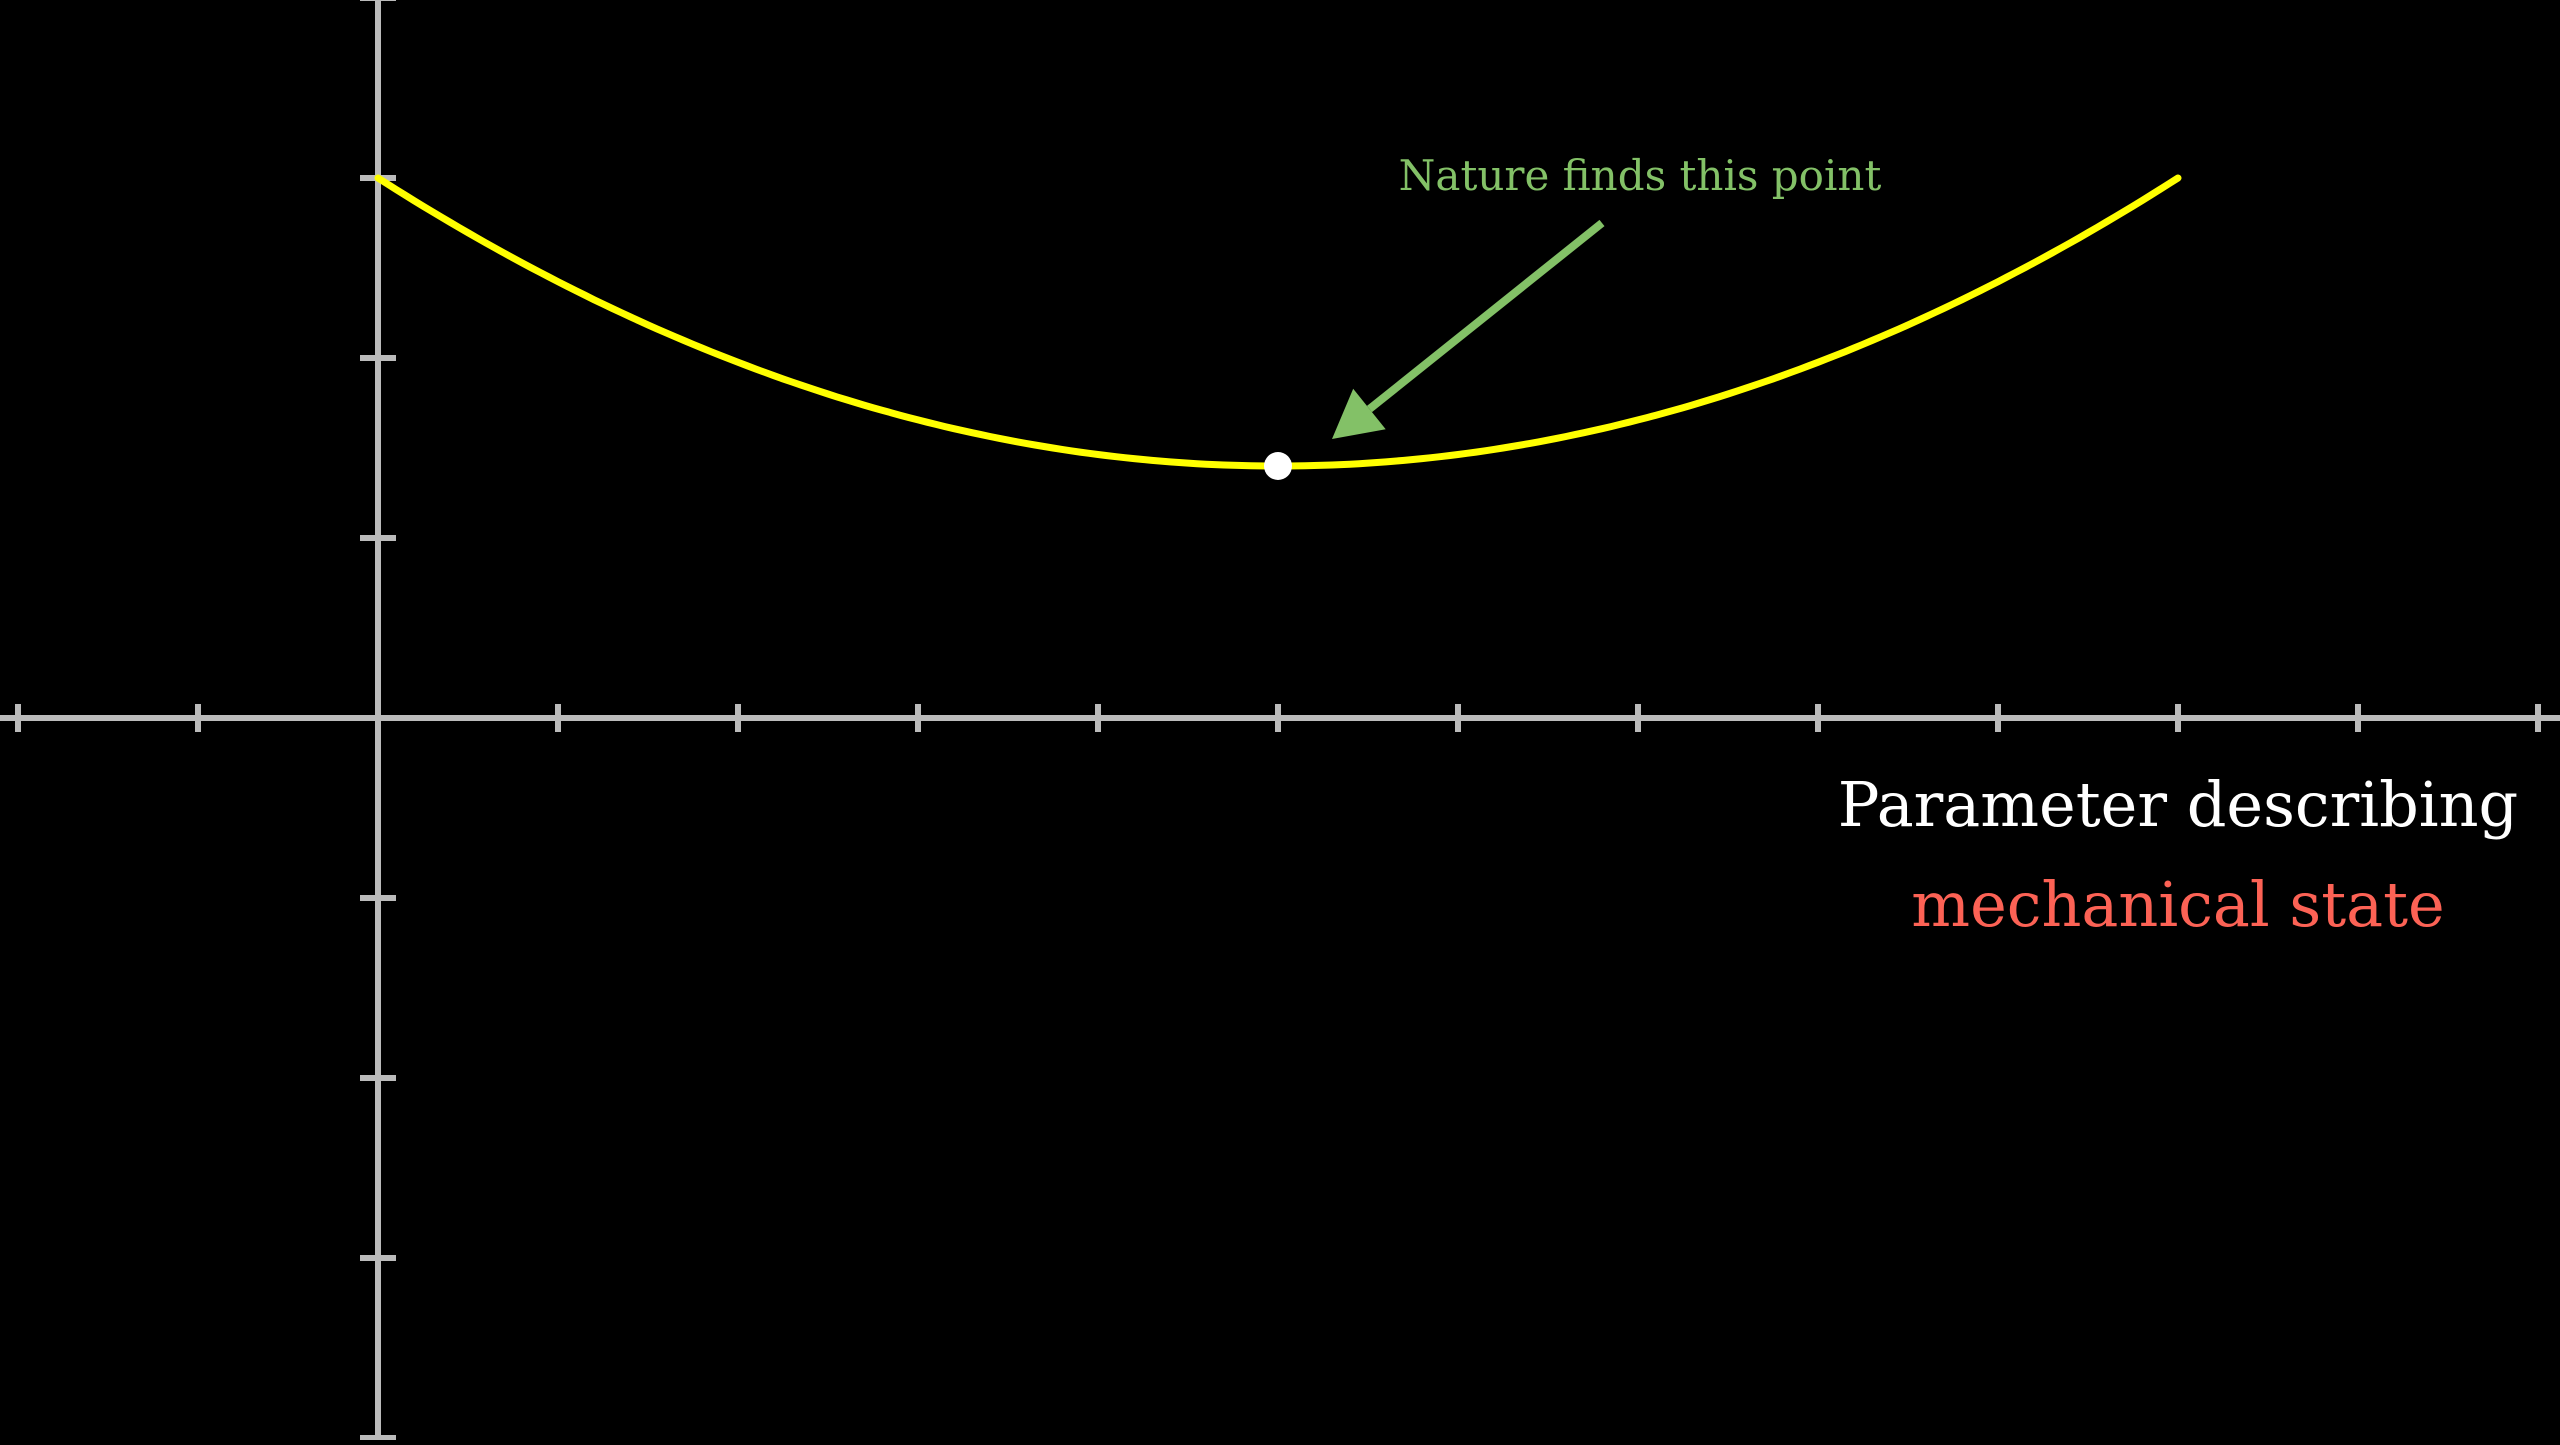 The height and width of the screenshot is (1445, 2560). I want to click on annotation-arrow-head, so click(1359, 413).